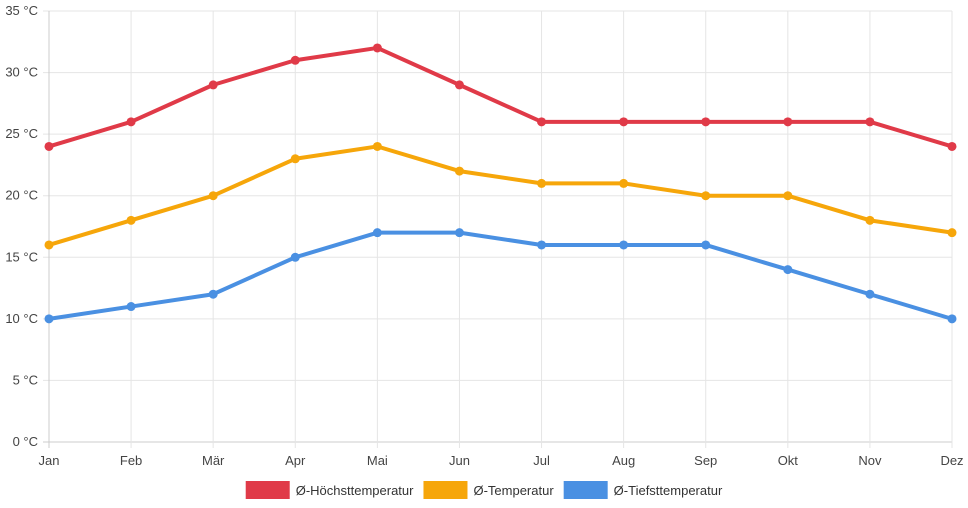  What do you see at coordinates (951, 460) in the screenshot?
I see `x-tick-label: Dez` at bounding box center [951, 460].